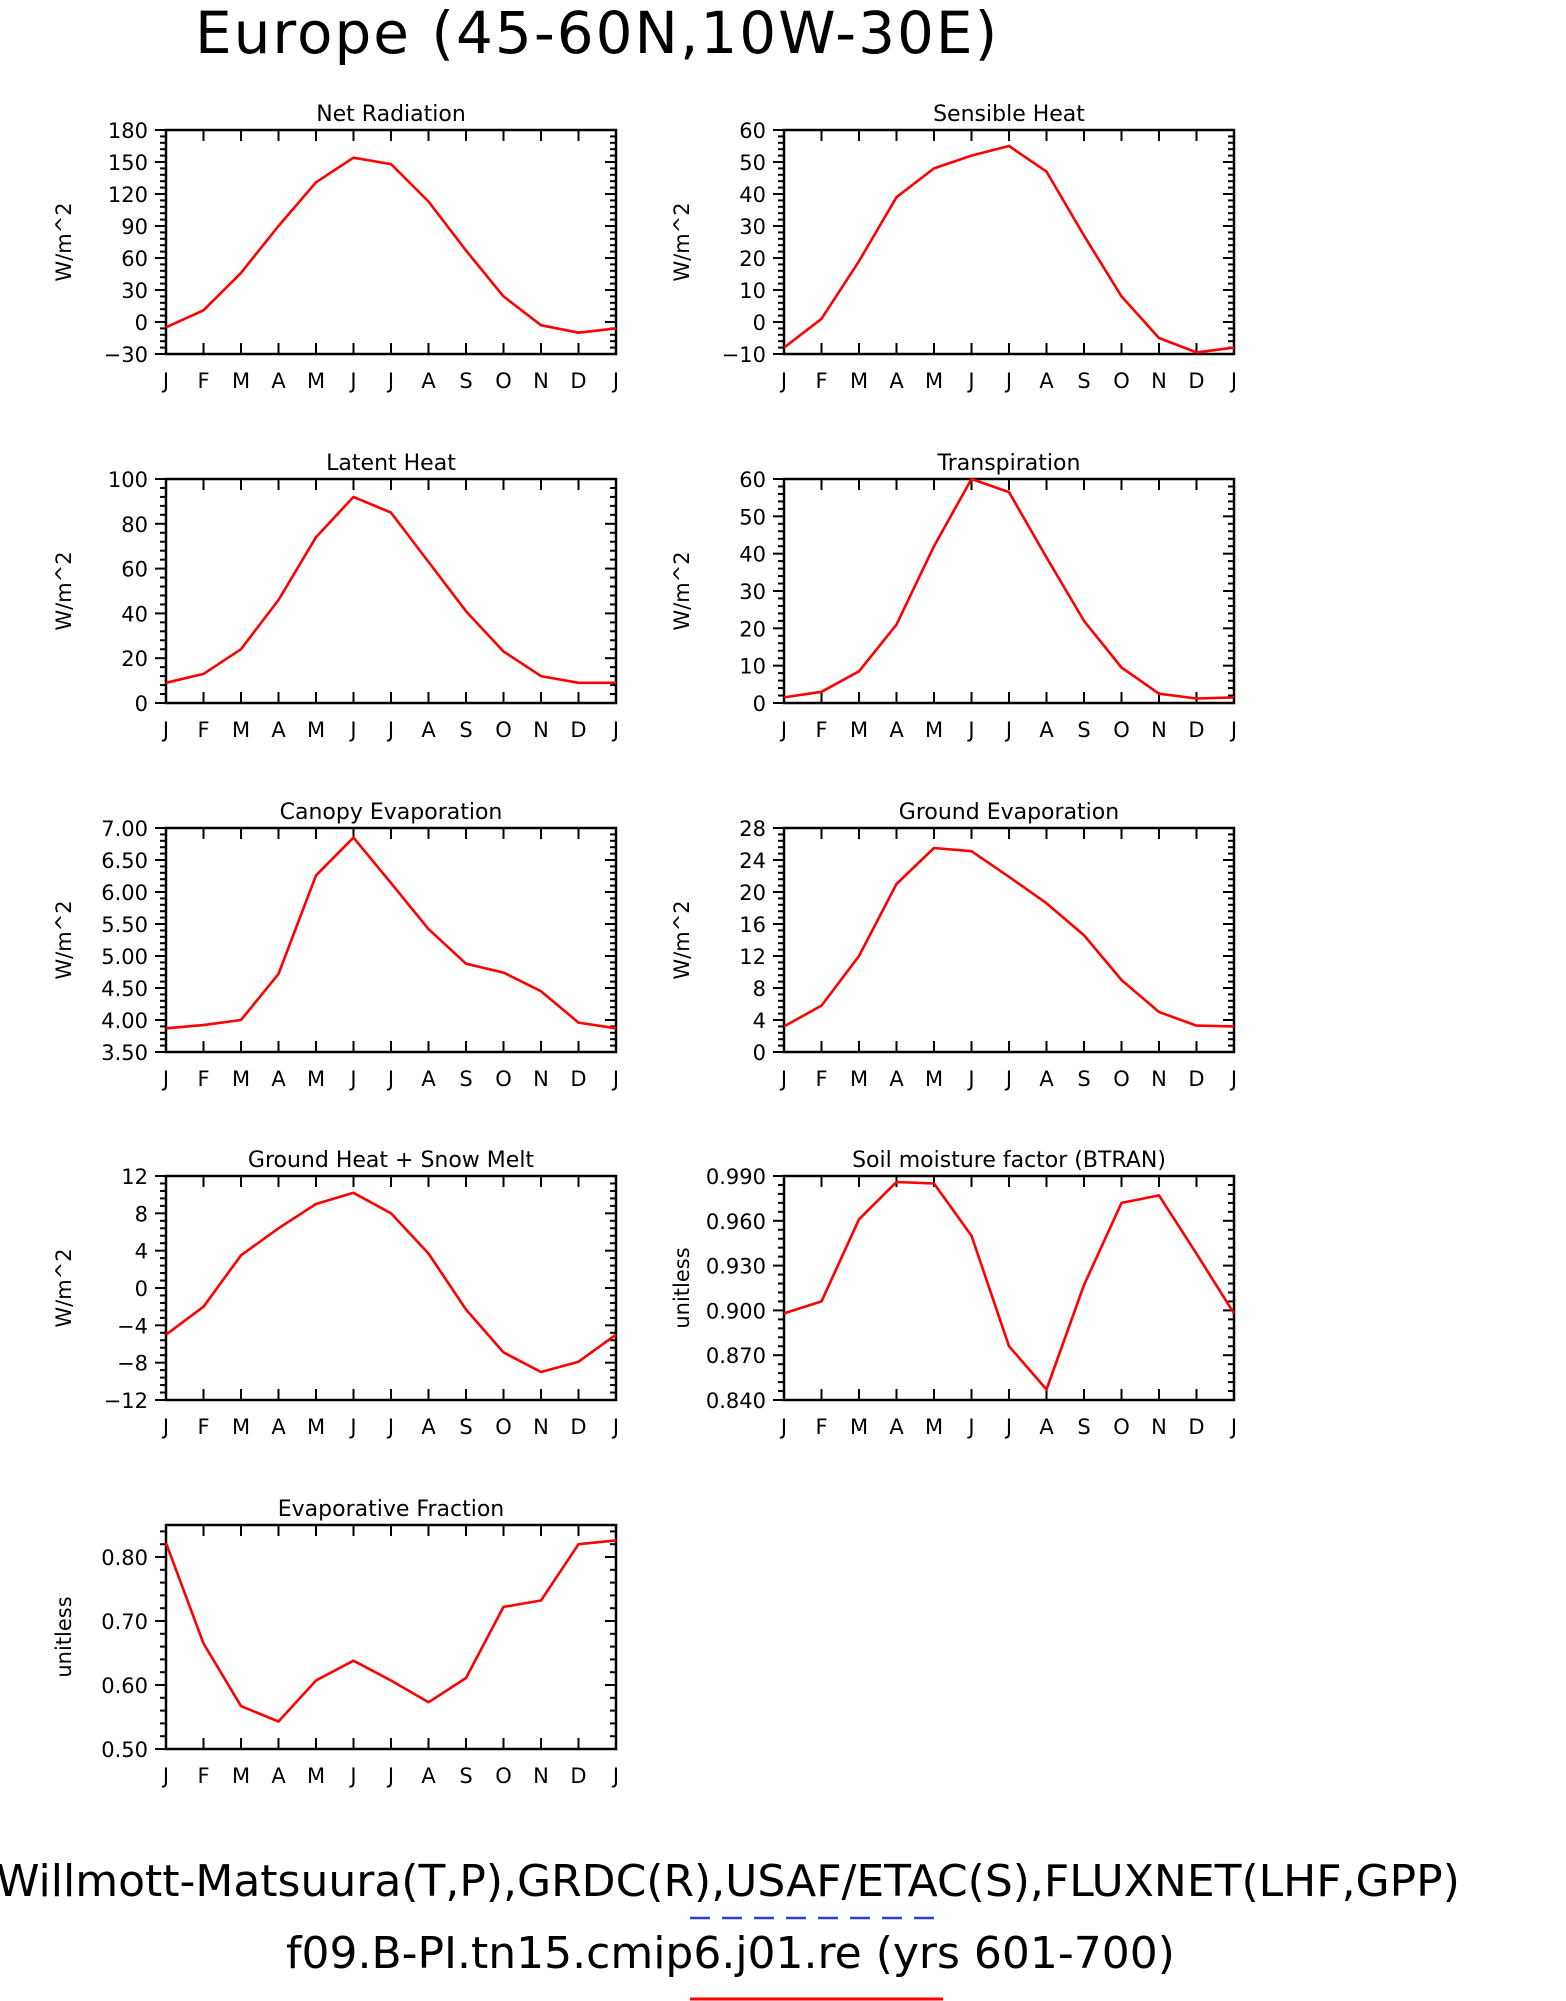  Describe the element at coordinates (134, 525) in the screenshot. I see `y-tick-label: 80` at that location.